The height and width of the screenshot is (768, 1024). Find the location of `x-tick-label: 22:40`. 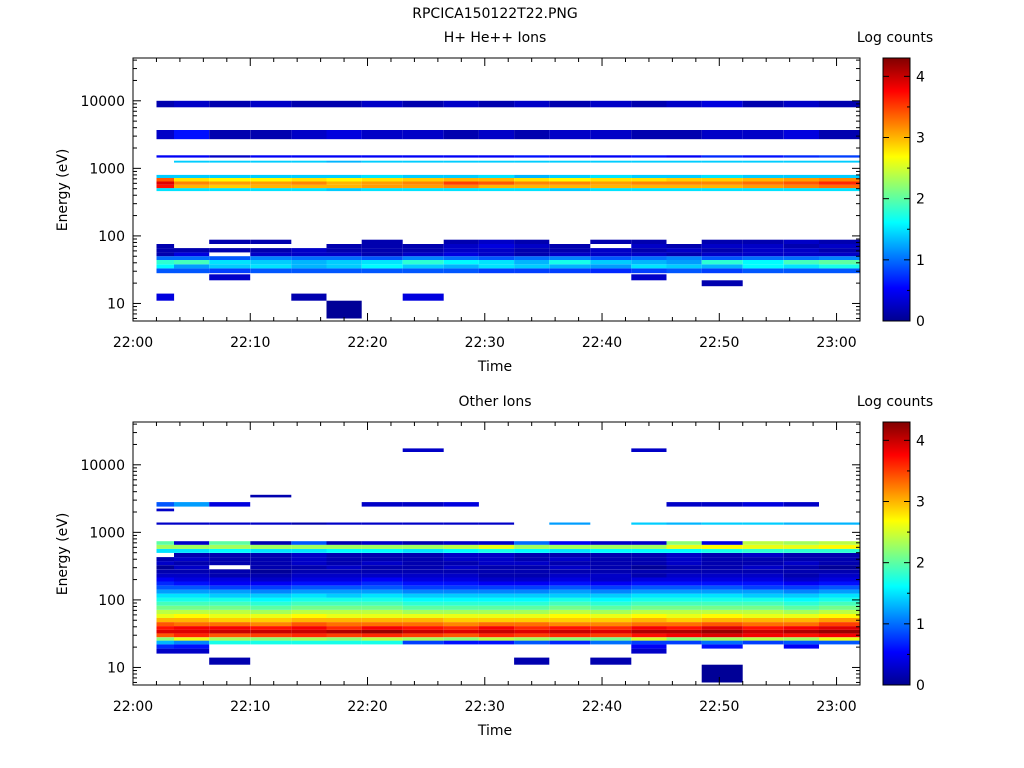

x-tick-label: 22:40 is located at coordinates (602, 707).